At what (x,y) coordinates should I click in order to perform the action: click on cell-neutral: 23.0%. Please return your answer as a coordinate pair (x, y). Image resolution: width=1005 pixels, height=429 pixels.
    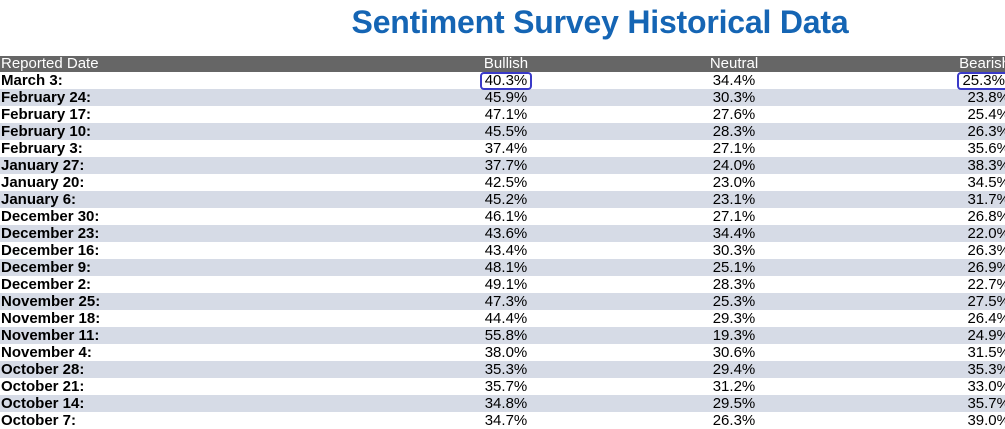
    Looking at the image, I should click on (734, 182).